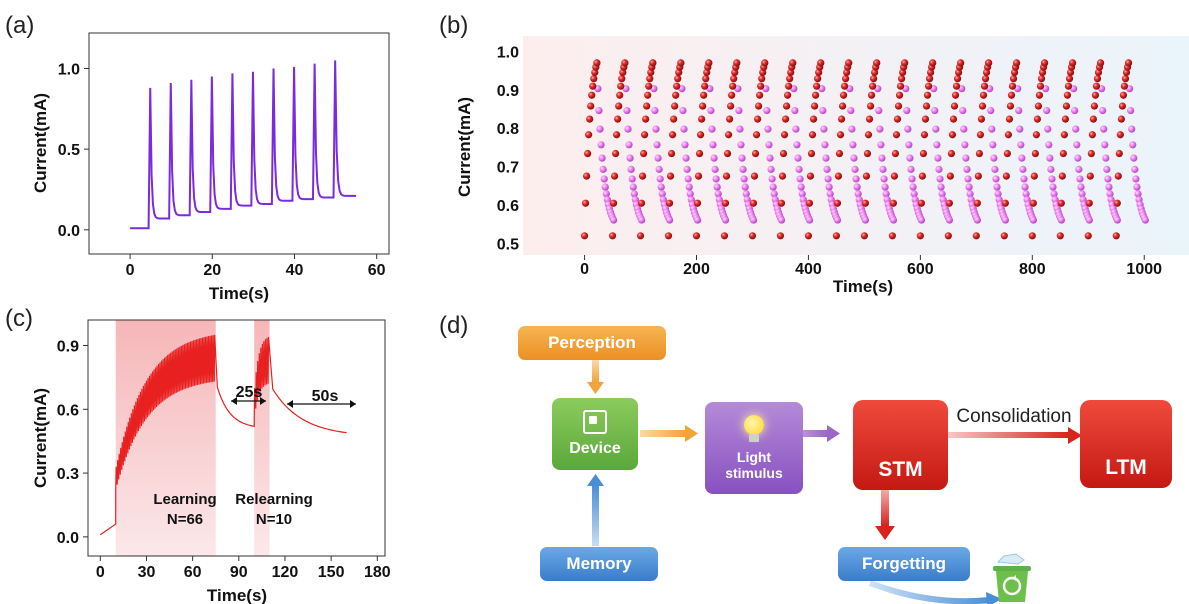  I want to click on arrow-stm-forgetting, so click(885, 507).